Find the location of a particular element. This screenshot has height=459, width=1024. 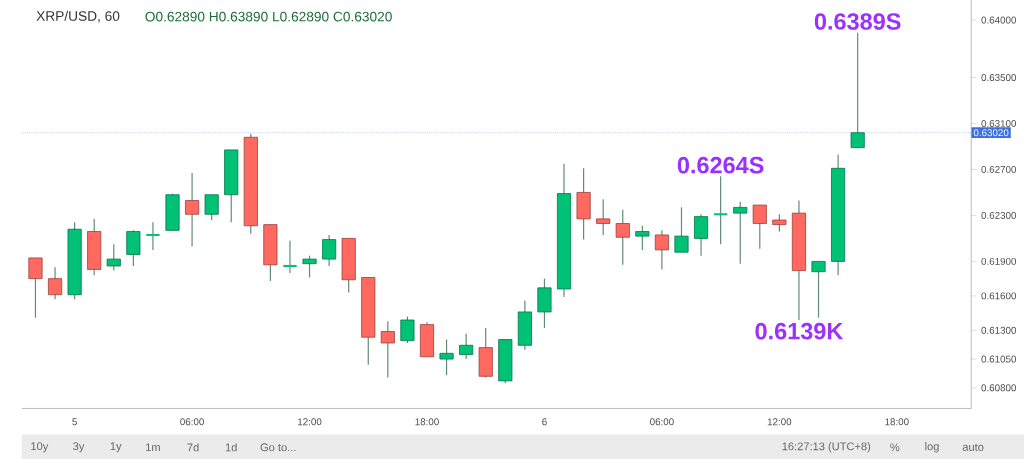

text: log is located at coordinates (932, 447).